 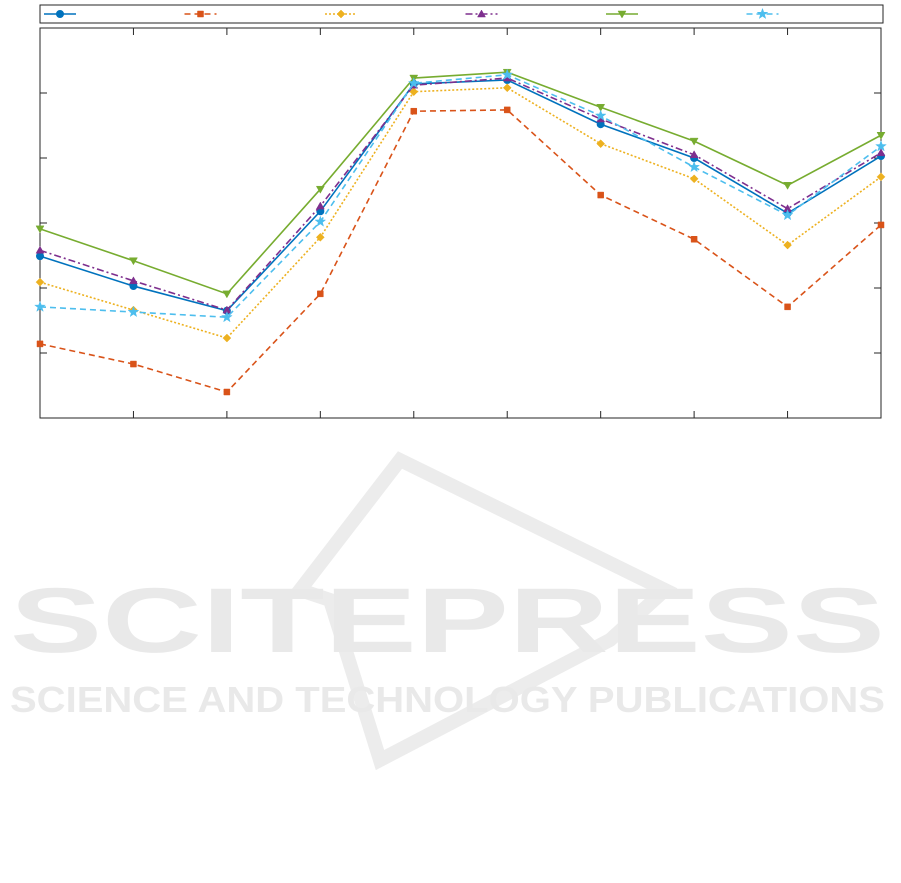 What do you see at coordinates (447, 699) in the screenshot?
I see `watermark-subtitle: SCIENCE AND TECHNOLOGY PUBLICATIONS` at bounding box center [447, 699].